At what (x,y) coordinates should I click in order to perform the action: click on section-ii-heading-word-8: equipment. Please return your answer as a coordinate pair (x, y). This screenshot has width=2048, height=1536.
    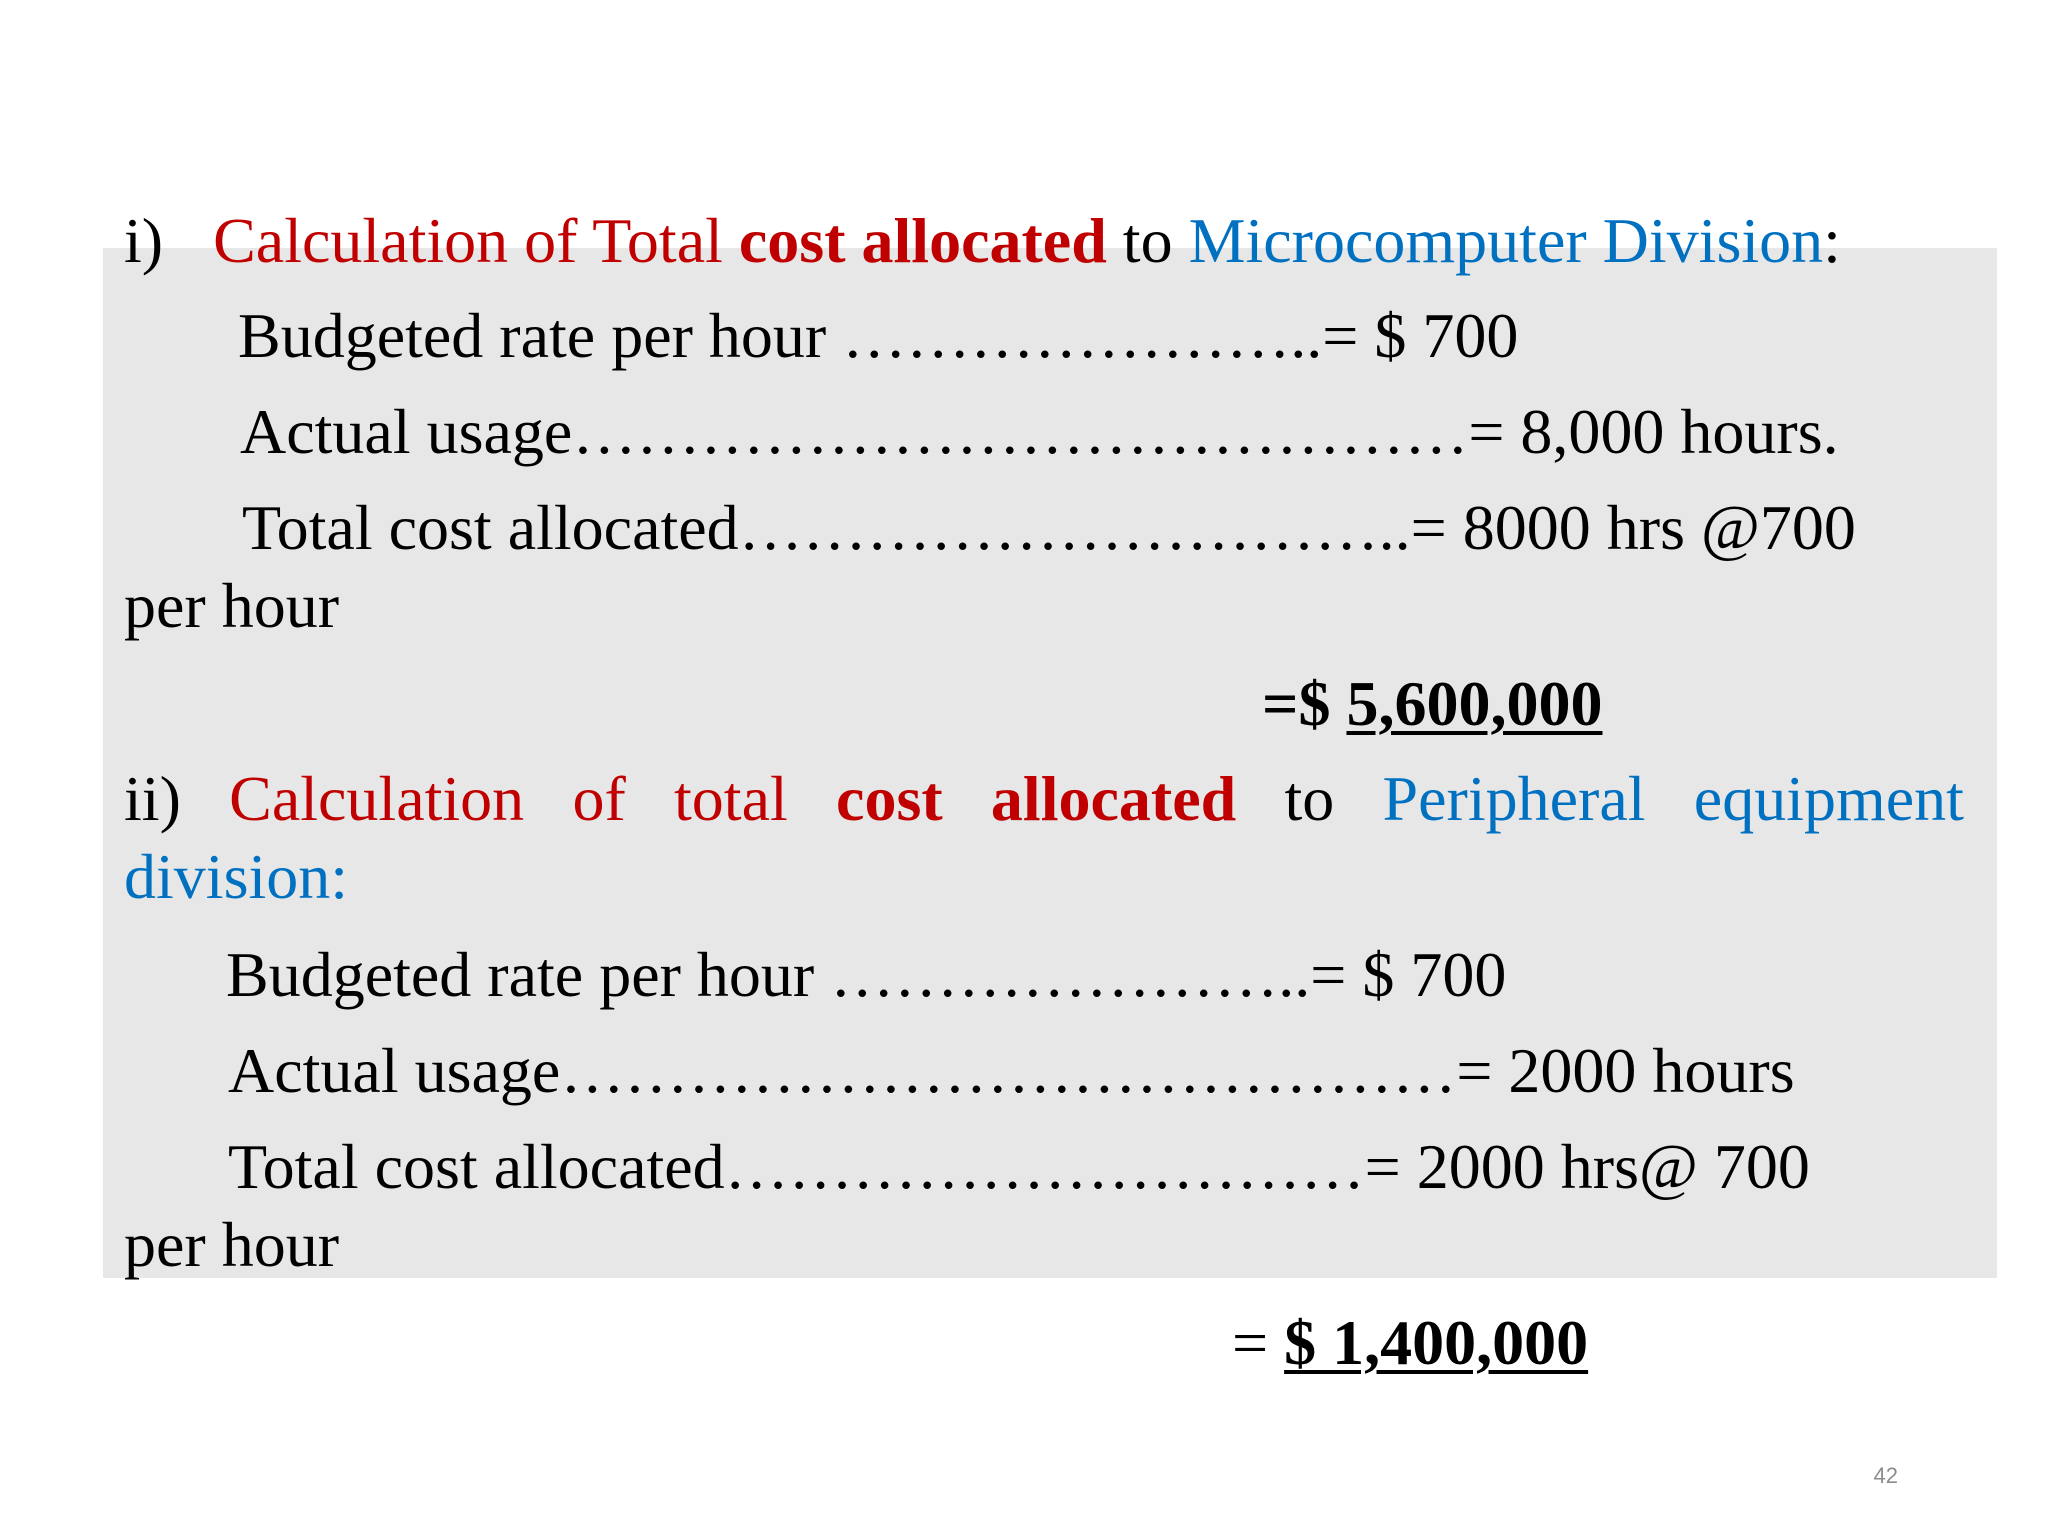
    Looking at the image, I should click on (1828, 798).